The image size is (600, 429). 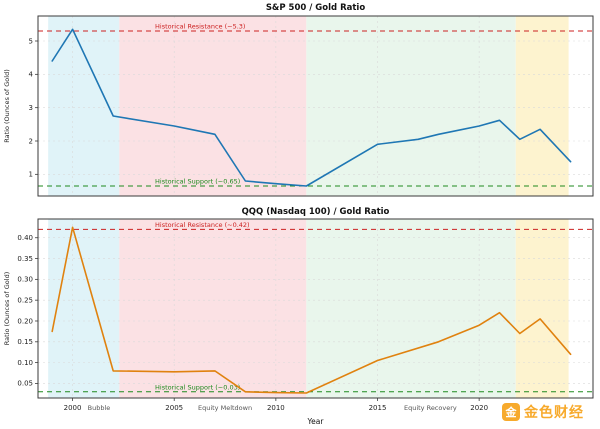 I want to click on y-tick-label: 0.35, so click(x=25, y=259).